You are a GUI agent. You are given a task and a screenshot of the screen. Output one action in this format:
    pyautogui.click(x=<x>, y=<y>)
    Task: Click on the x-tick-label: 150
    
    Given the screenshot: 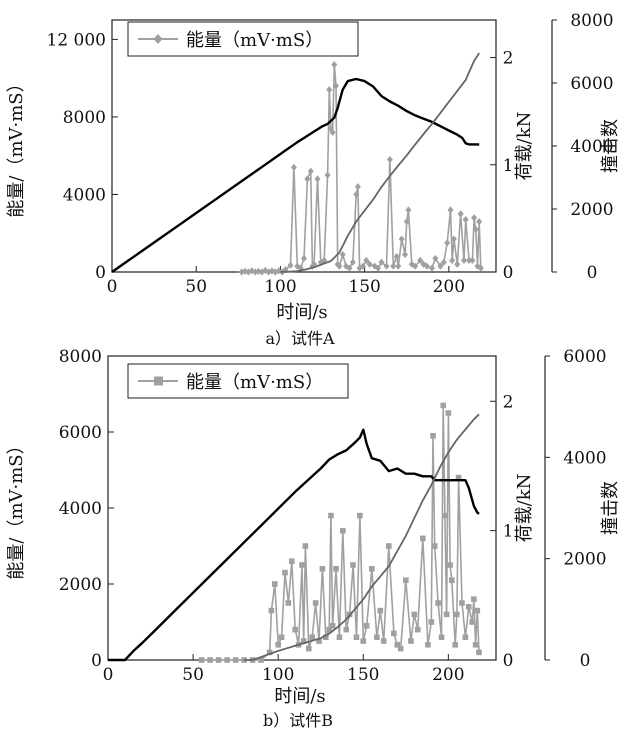 What is the action you would take?
    pyautogui.click(x=363, y=675)
    